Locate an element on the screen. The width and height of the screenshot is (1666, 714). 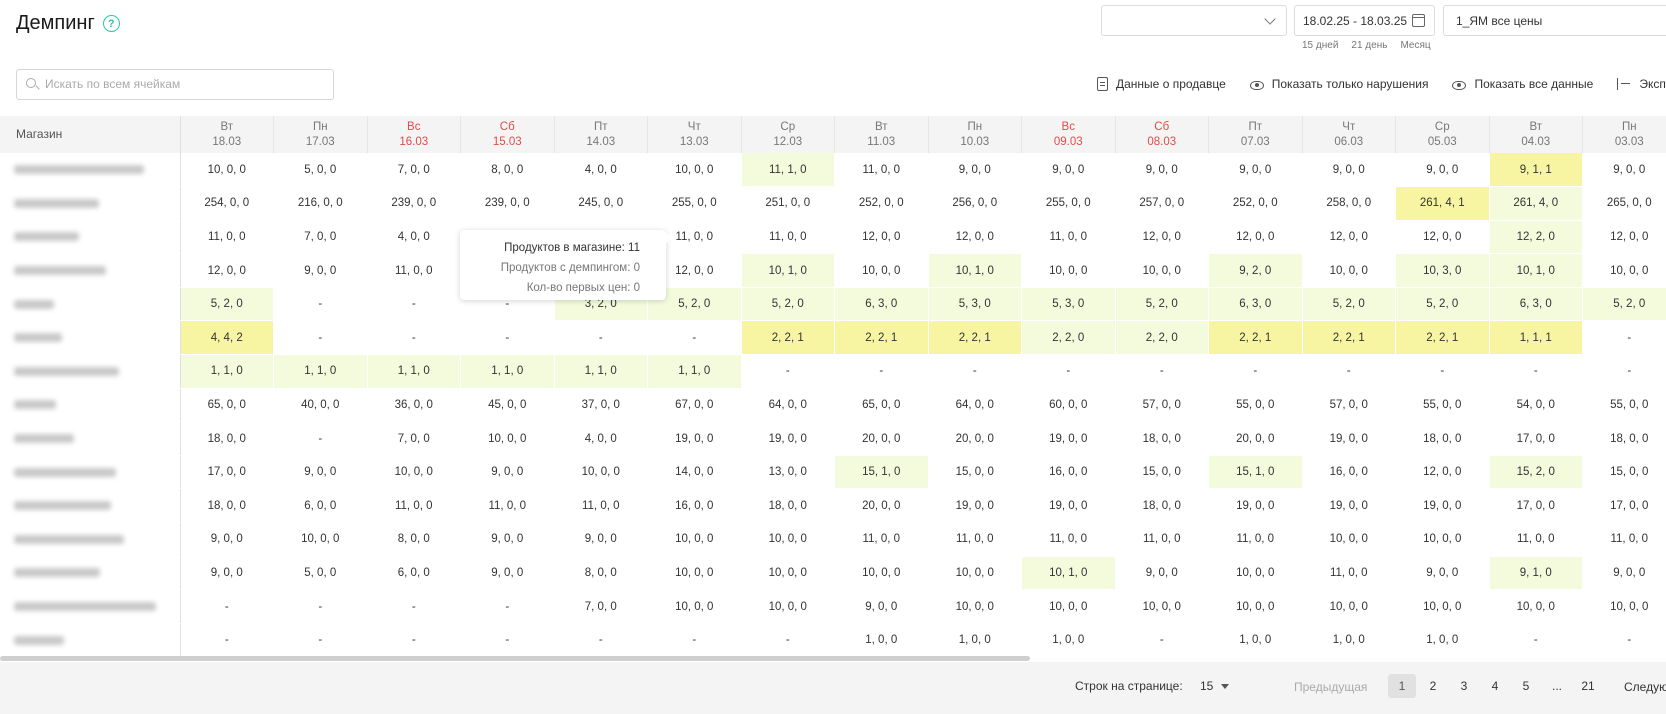
show-all-button: Показать все данные is located at coordinates (1522, 84).